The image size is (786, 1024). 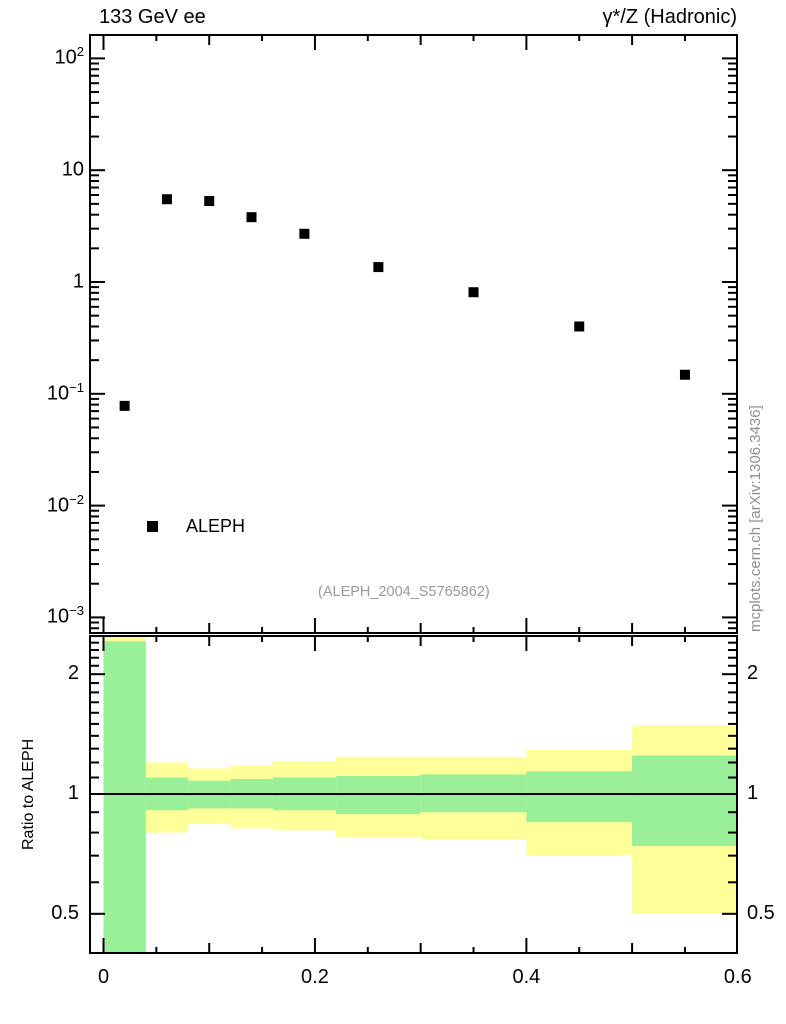 What do you see at coordinates (103, 977) in the screenshot?
I see `x-tick-label: 0` at bounding box center [103, 977].